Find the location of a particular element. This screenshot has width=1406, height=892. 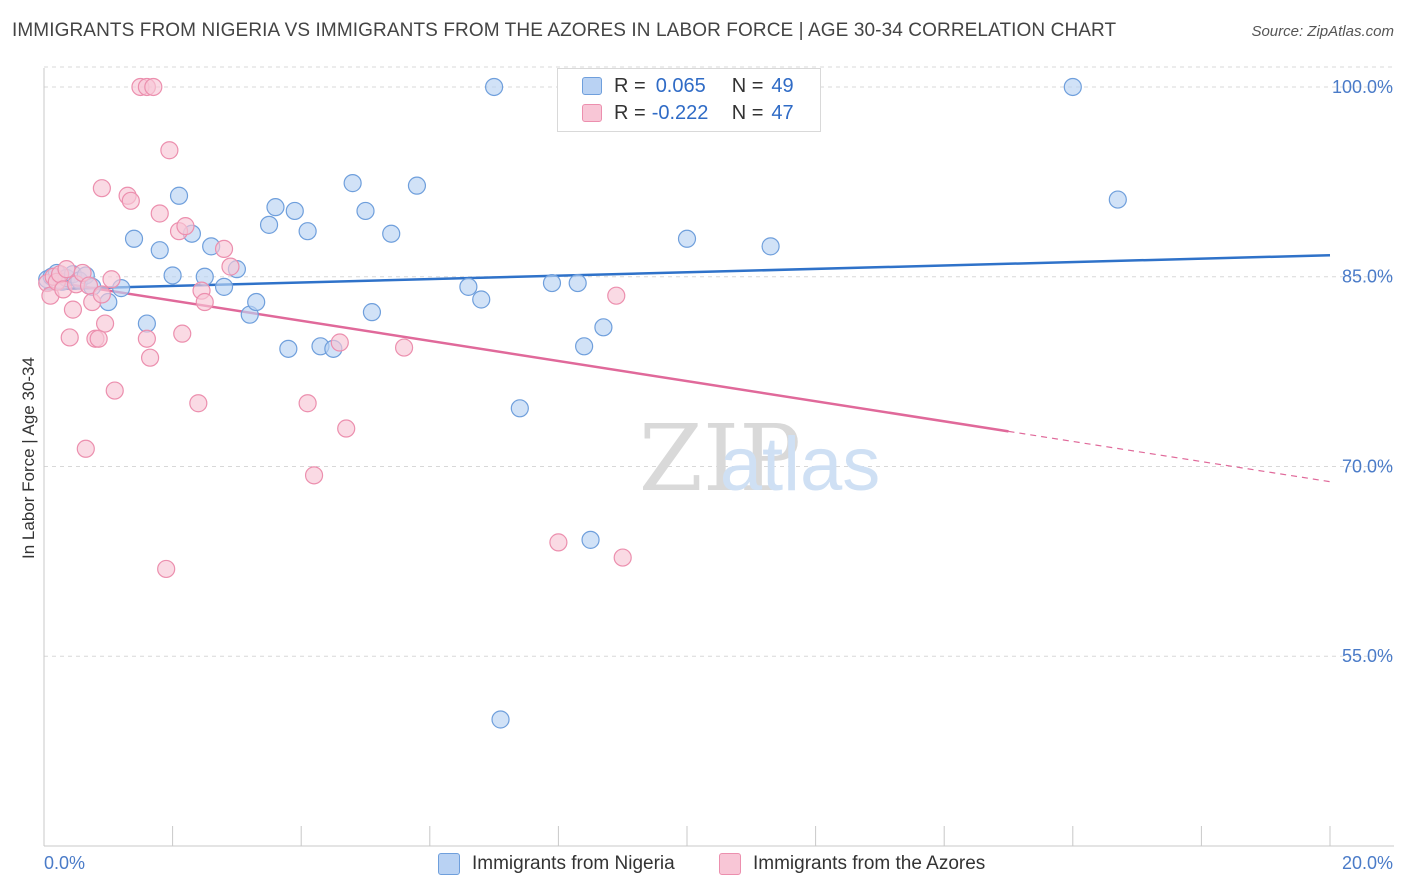

y-axis-label: In Labor Force | Age 30-34 is located at coordinates (28, 458).